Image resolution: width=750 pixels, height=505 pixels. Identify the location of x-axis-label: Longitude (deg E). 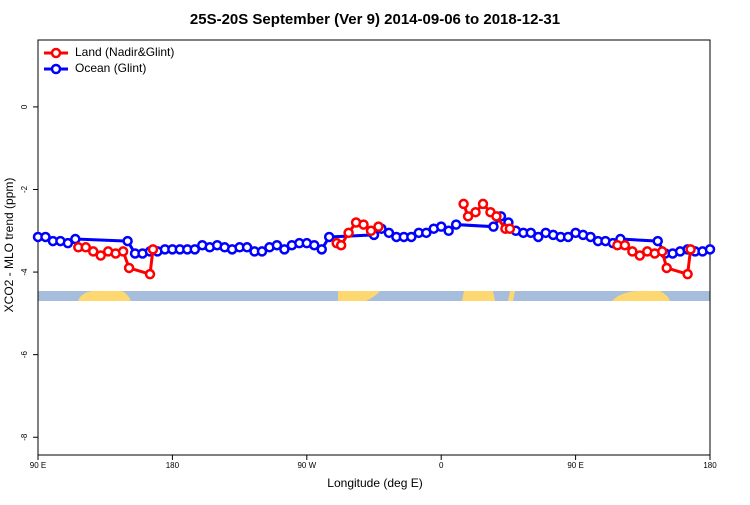
(374, 483).